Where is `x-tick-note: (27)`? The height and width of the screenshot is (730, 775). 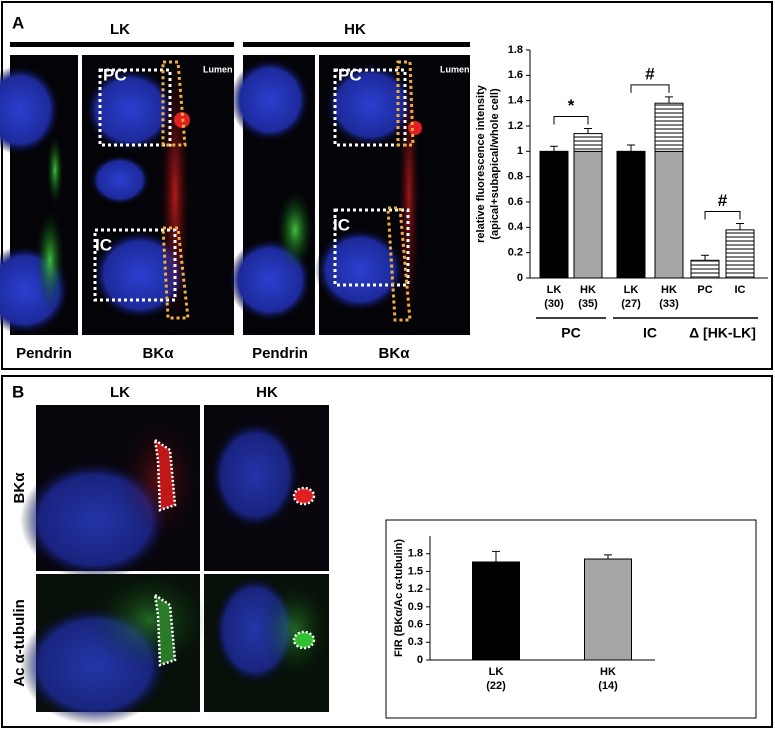 x-tick-note: (27) is located at coordinates (631, 304).